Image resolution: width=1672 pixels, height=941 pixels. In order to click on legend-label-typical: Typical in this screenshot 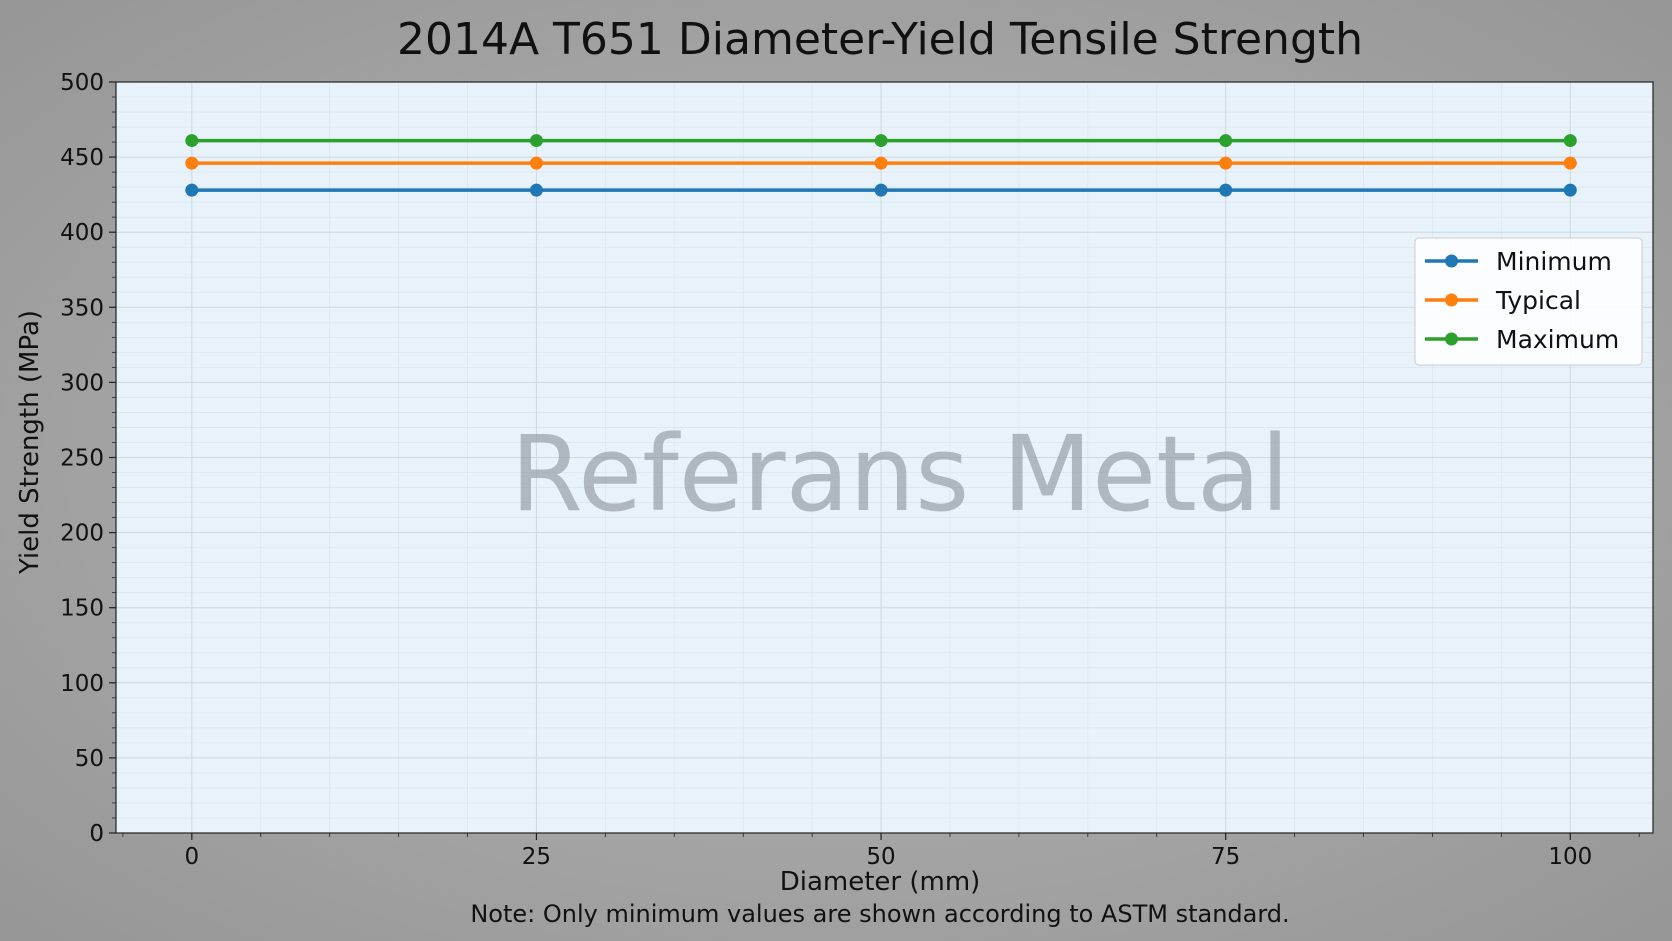, I will do `click(1538, 300)`.